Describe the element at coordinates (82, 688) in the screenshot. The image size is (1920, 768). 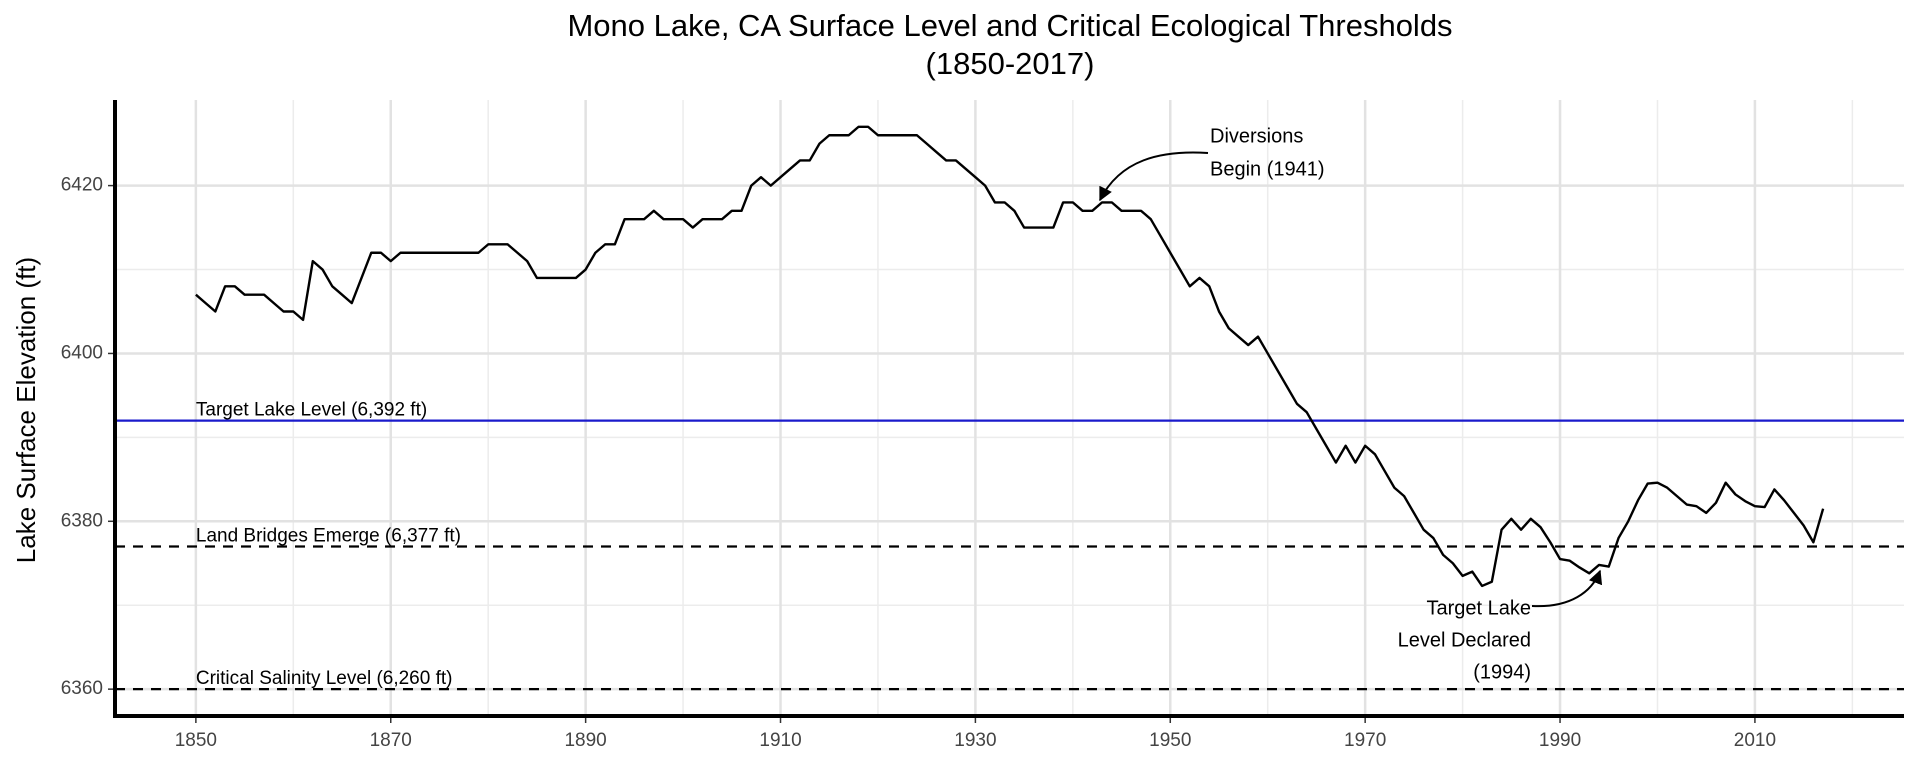
I see `y-tick-label: 6360` at that location.